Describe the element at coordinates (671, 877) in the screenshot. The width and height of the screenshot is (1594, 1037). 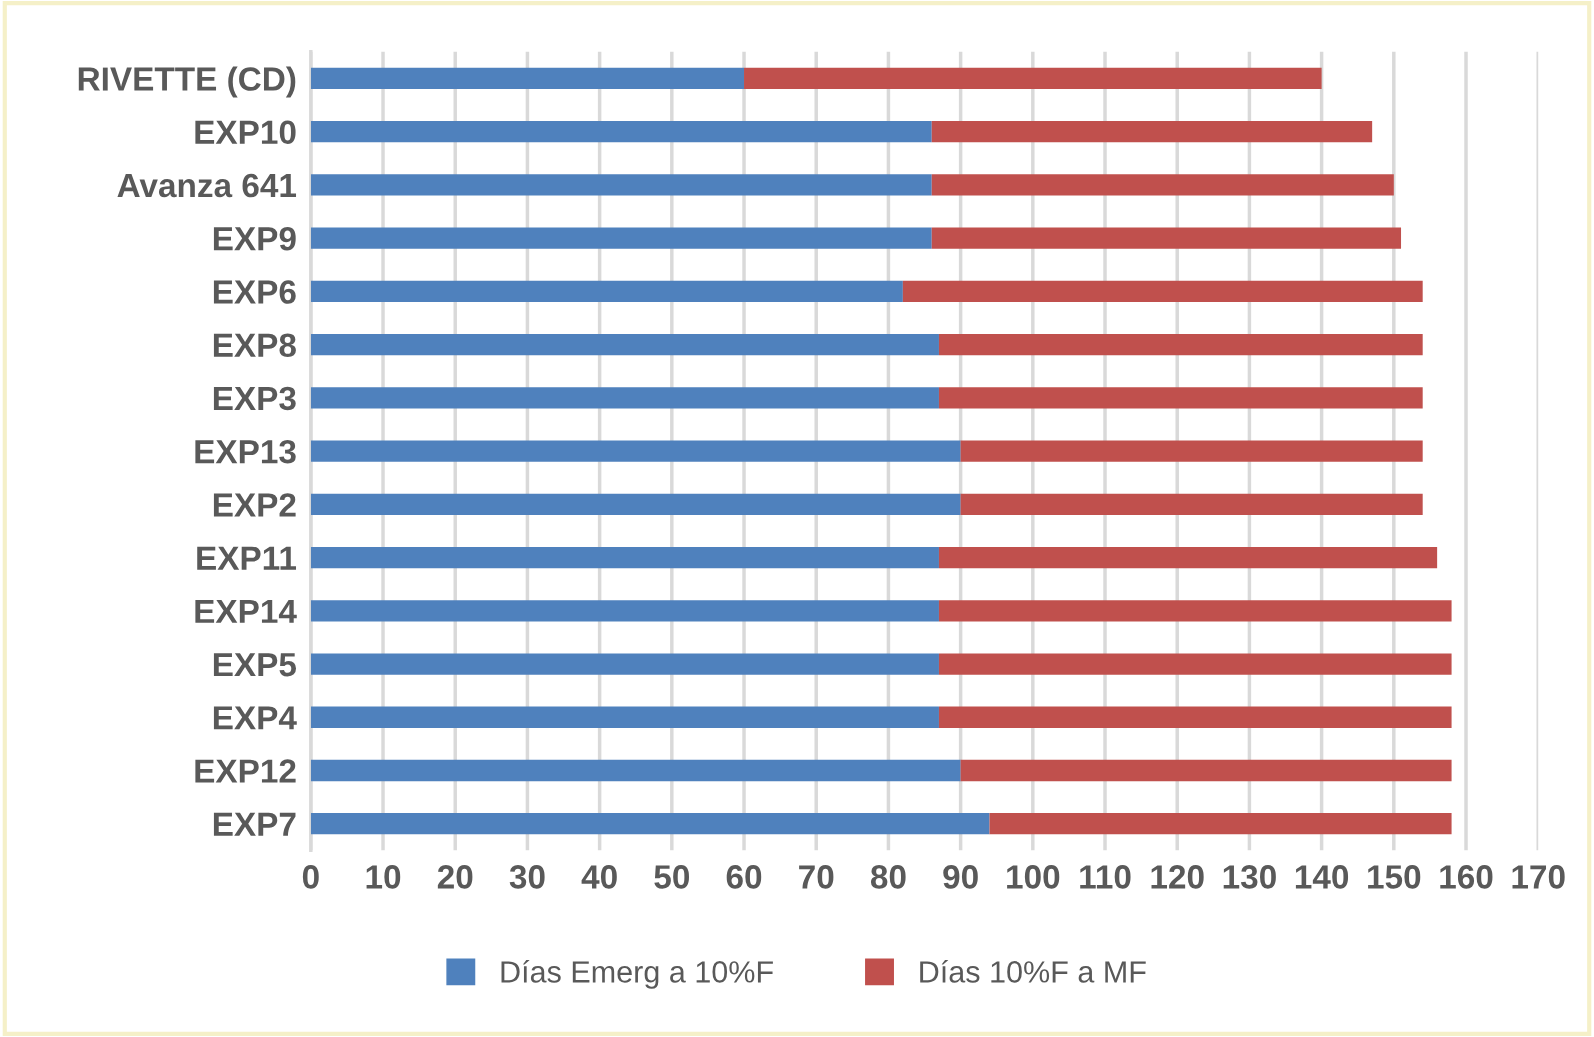
I see `x-tick-label: 50` at that location.